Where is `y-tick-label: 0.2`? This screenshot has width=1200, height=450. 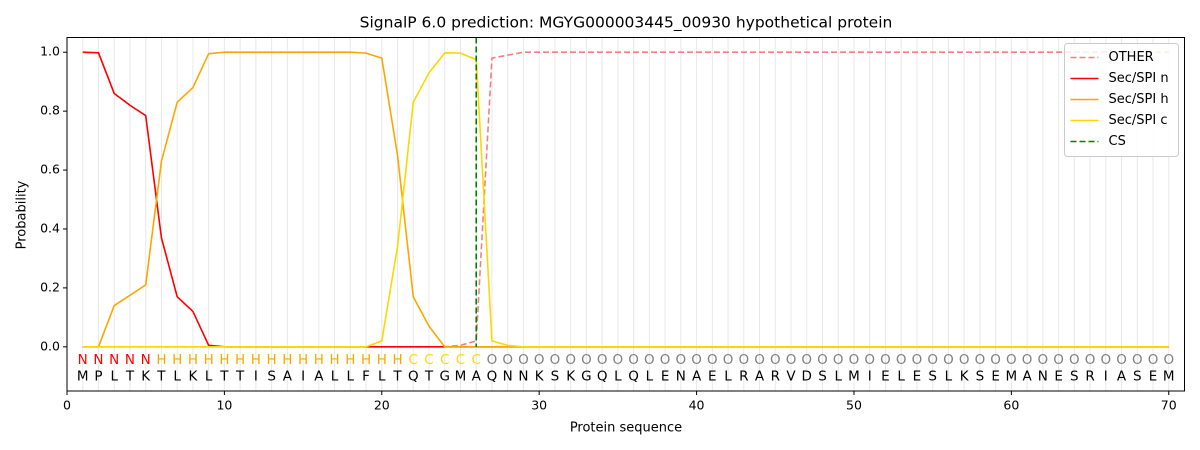
y-tick-label: 0.2 is located at coordinates (50, 286).